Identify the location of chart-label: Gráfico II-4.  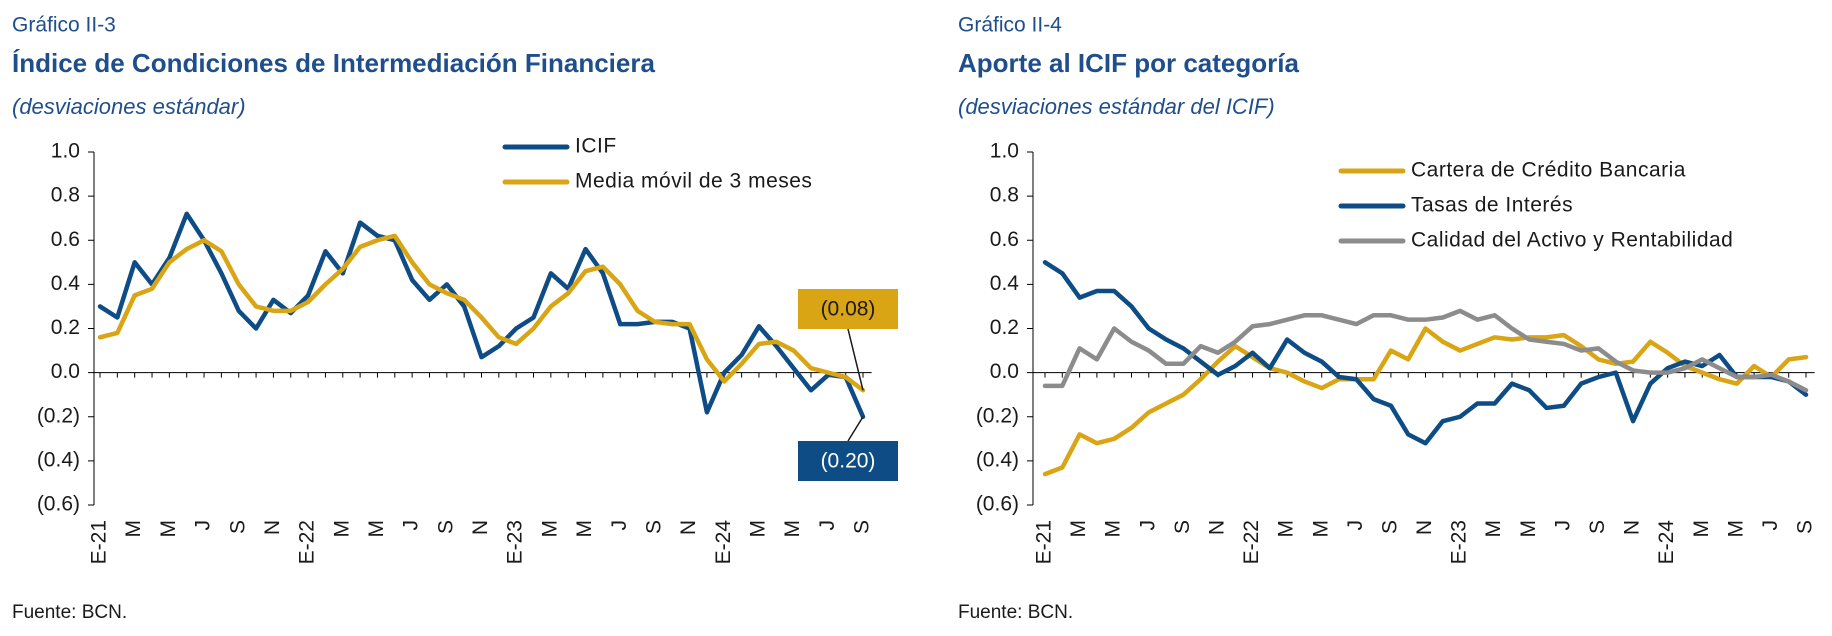
(1010, 25).